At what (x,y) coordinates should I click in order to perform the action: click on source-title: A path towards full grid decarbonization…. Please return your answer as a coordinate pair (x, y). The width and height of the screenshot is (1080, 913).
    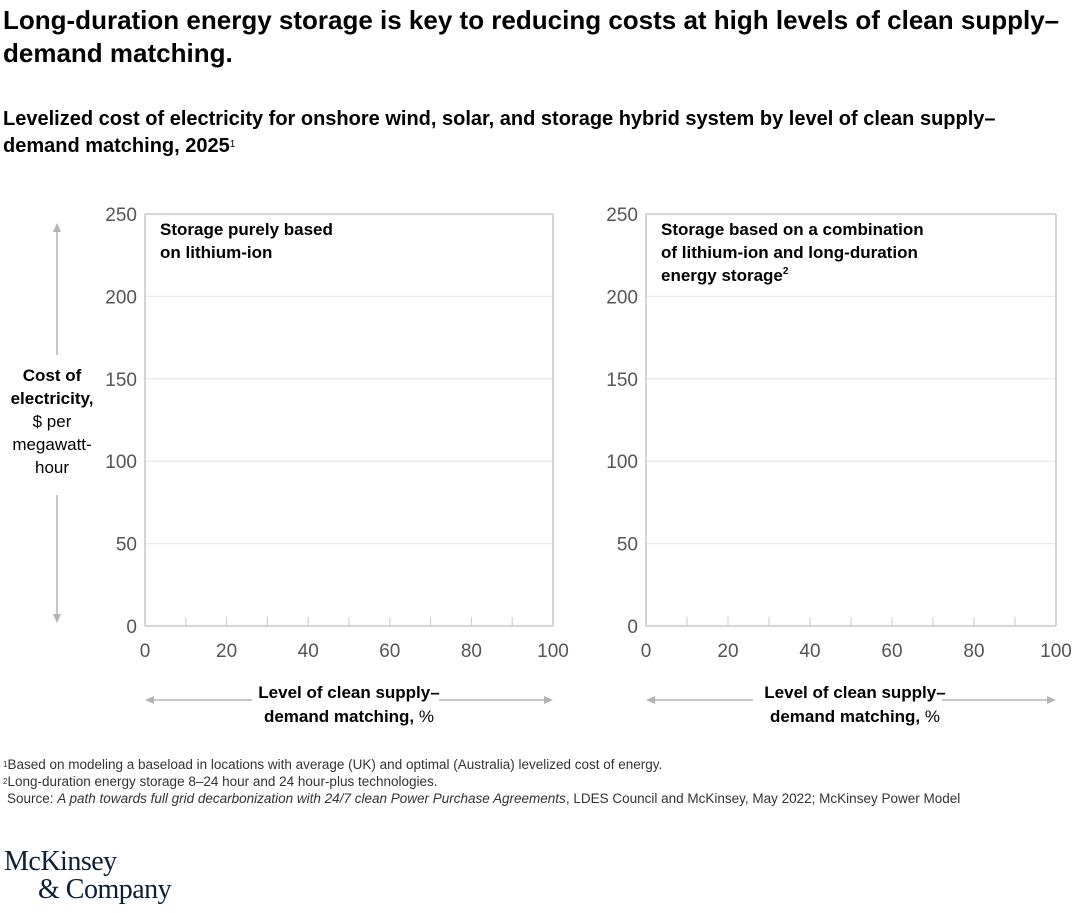
    Looking at the image, I should click on (311, 798).